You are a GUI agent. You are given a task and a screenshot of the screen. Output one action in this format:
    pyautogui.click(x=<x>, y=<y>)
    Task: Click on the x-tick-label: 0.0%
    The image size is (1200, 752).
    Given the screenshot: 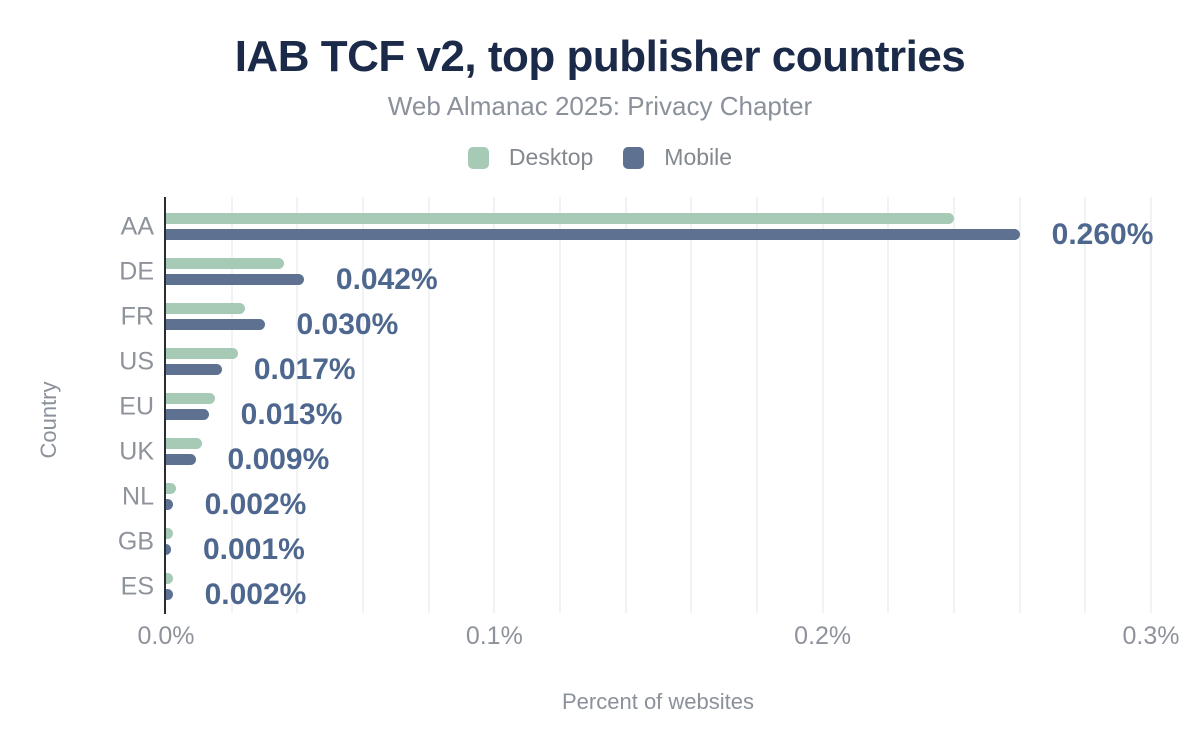 What is the action you would take?
    pyautogui.click(x=166, y=636)
    